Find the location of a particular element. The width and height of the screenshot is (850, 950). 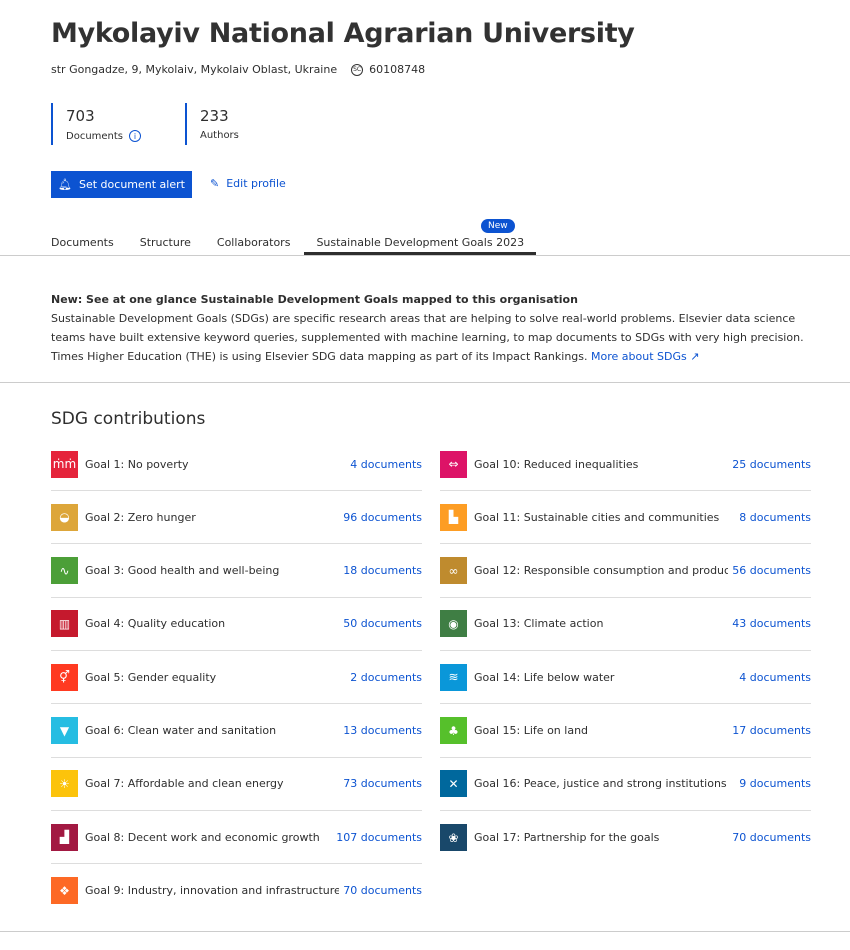

tree-icon: ♣ is located at coordinates (453, 730).